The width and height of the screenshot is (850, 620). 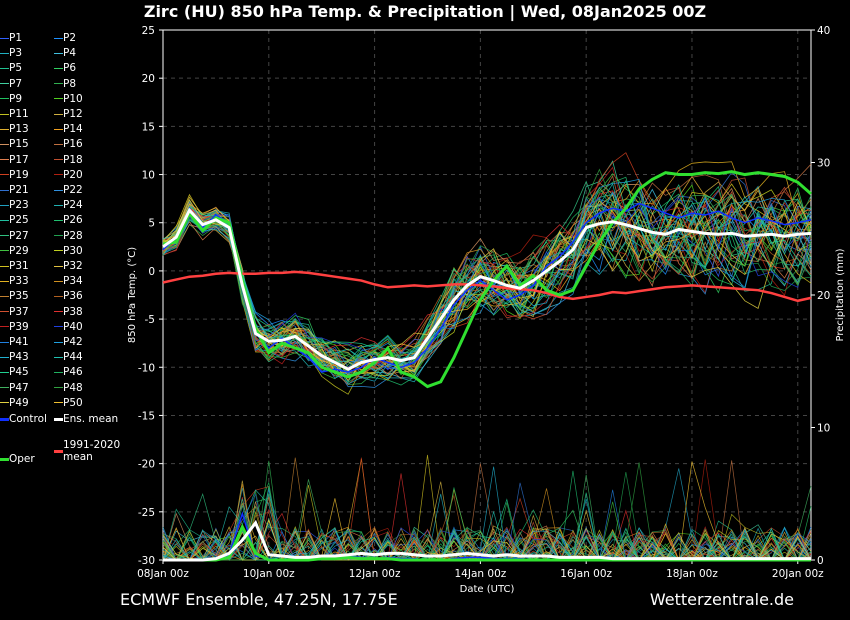 What do you see at coordinates (269, 574) in the screenshot?
I see `x-tick-label: 10Jan 00z` at bounding box center [269, 574].